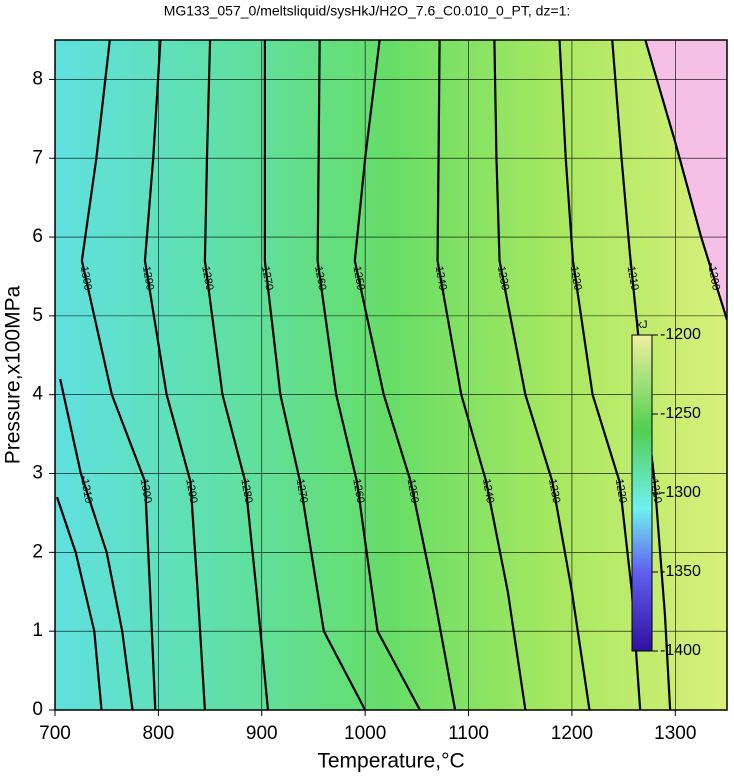 The image size is (734, 781). Describe the element at coordinates (37, 709) in the screenshot. I see `y-tick-label: 0` at that location.